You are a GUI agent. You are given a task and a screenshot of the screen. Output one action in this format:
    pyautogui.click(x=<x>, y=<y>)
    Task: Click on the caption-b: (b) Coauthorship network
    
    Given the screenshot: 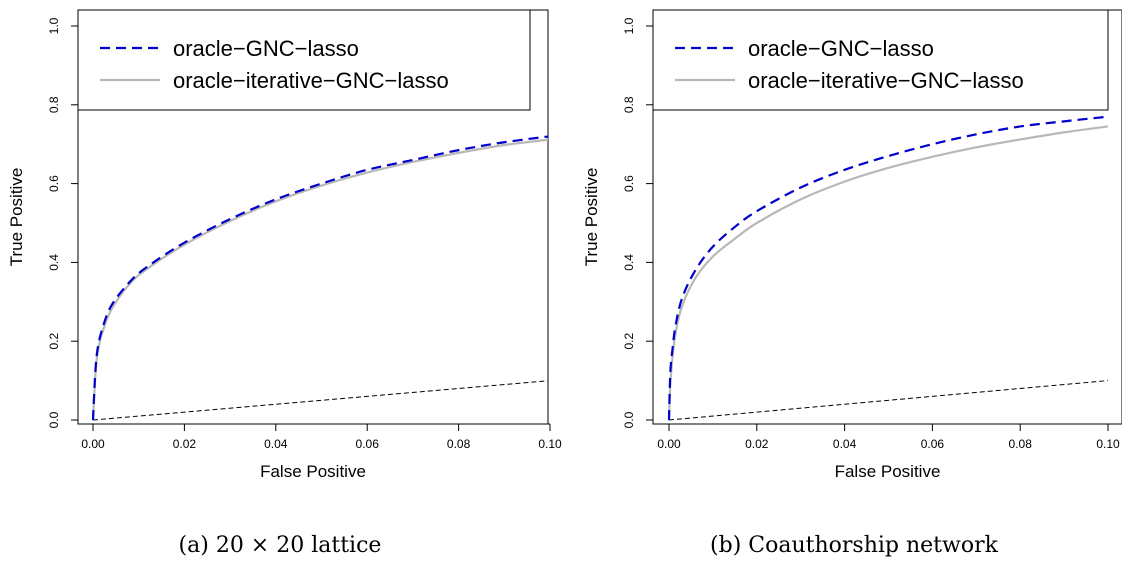 What is the action you would take?
    pyautogui.click(x=854, y=545)
    